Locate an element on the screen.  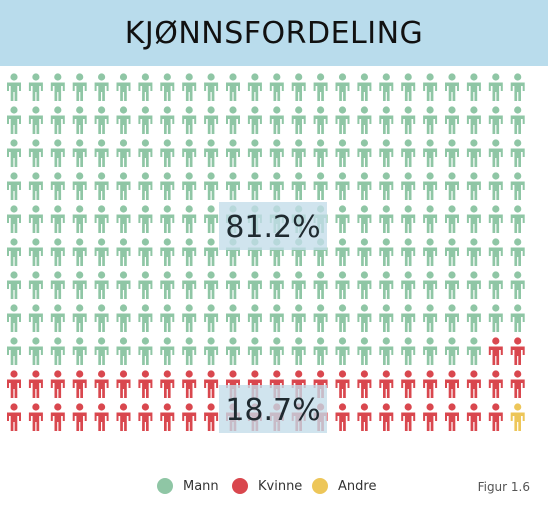
legend-swatch-andre is located at coordinates (320, 486).